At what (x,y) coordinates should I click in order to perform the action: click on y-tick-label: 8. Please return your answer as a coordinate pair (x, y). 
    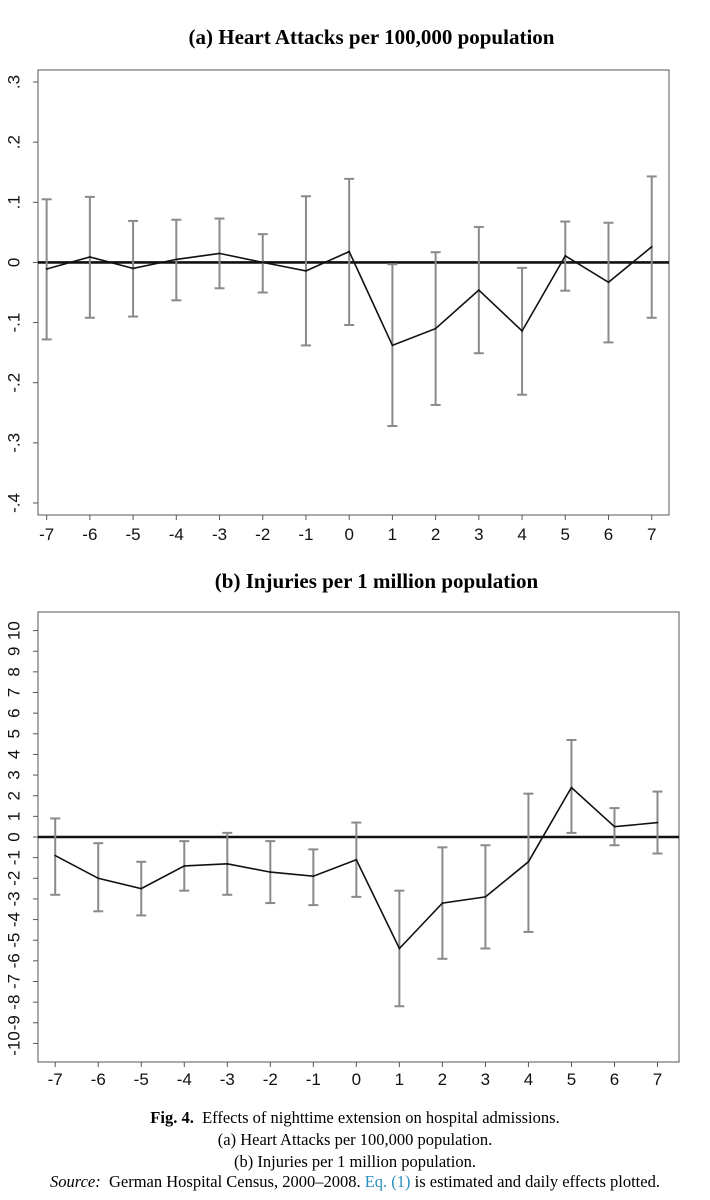
    Looking at the image, I should click on (14, 671).